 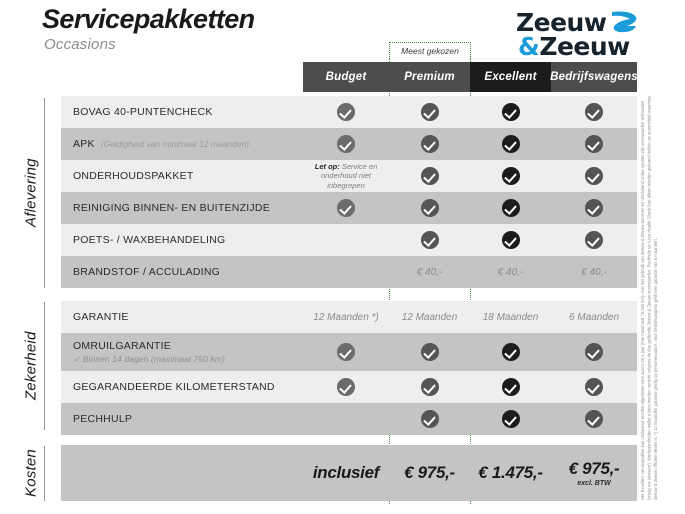 What do you see at coordinates (148, 19) in the screenshot?
I see `page-title: Servicepakketten` at bounding box center [148, 19].